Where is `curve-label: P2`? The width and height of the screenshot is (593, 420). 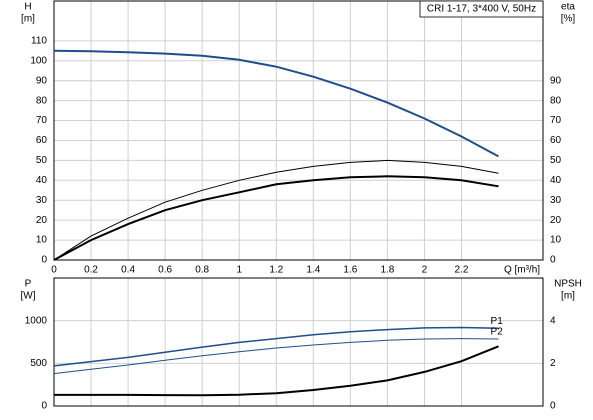
curve-label: P2 is located at coordinates (497, 332).